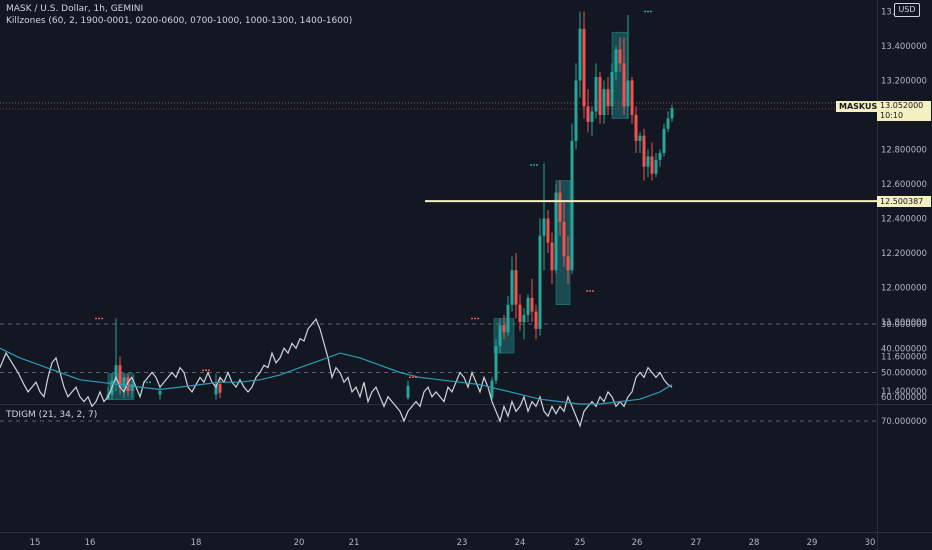 The image size is (932, 550). I want to click on price-tick-label: 11.400000, so click(904, 392).